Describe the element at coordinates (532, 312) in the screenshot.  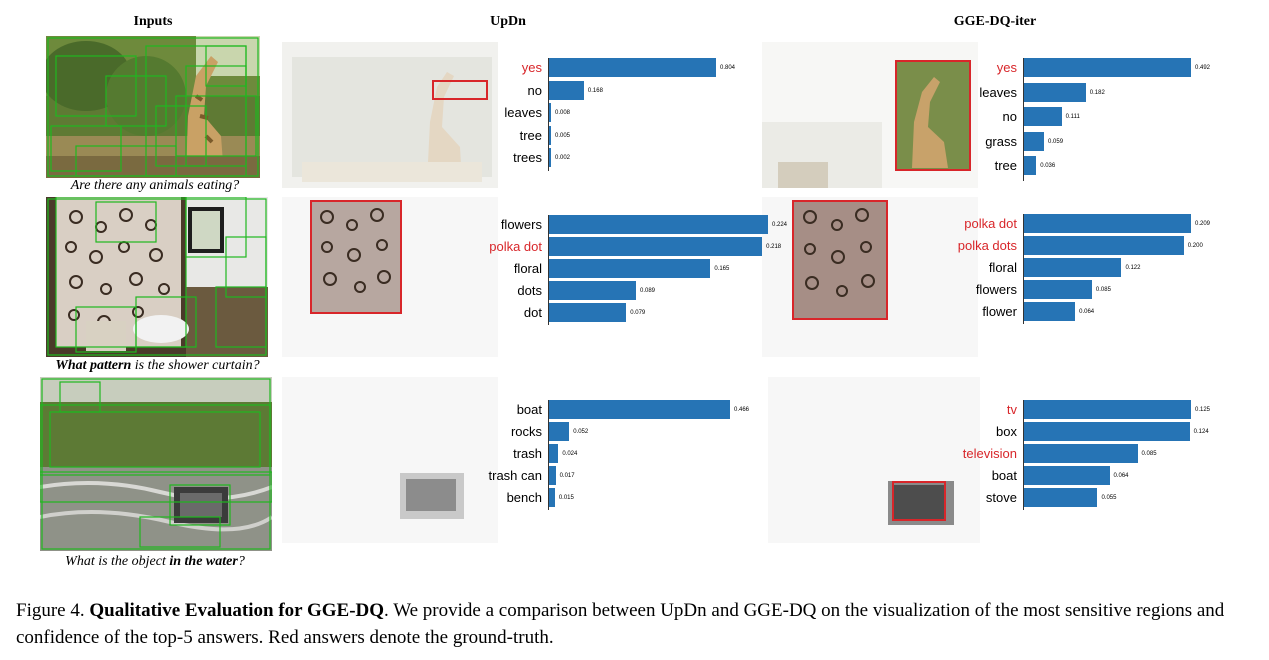
I see `answer-label: dot` at that location.